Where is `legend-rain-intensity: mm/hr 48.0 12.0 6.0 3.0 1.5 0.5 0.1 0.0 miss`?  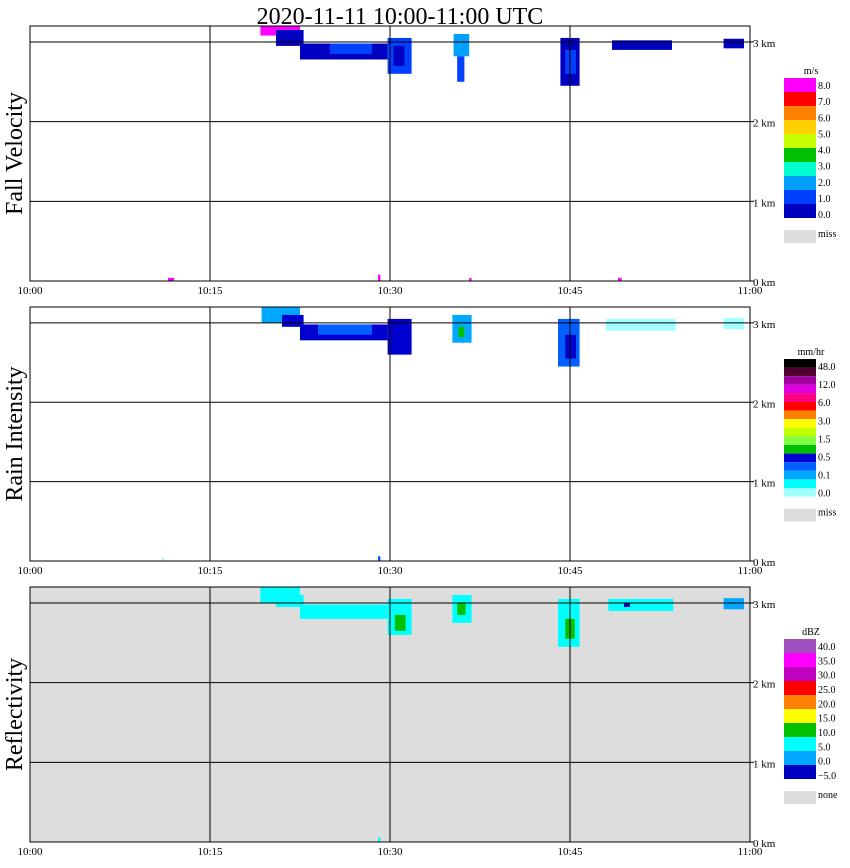
legend-rain-intensity: mm/hr 48.0 12.0 6.0 3.0 1.5 0.5 0.1 0.0 miss is located at coordinates (810, 434).